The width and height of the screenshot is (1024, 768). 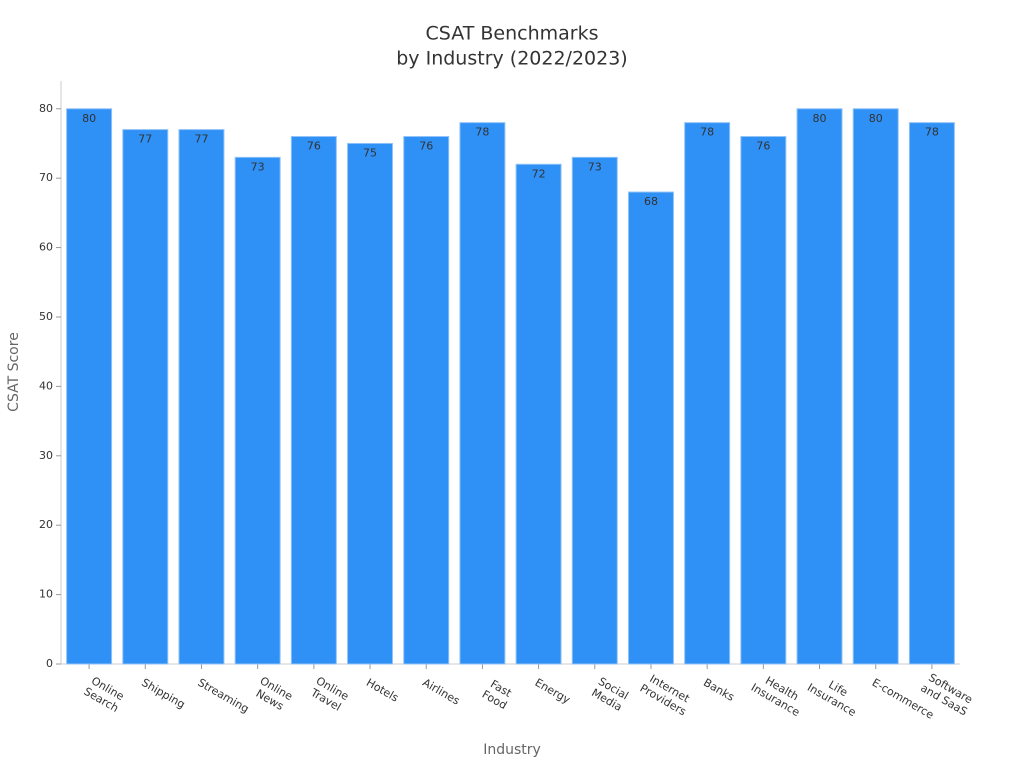 What do you see at coordinates (512, 750) in the screenshot?
I see `x-axis-label: Industry` at bounding box center [512, 750].